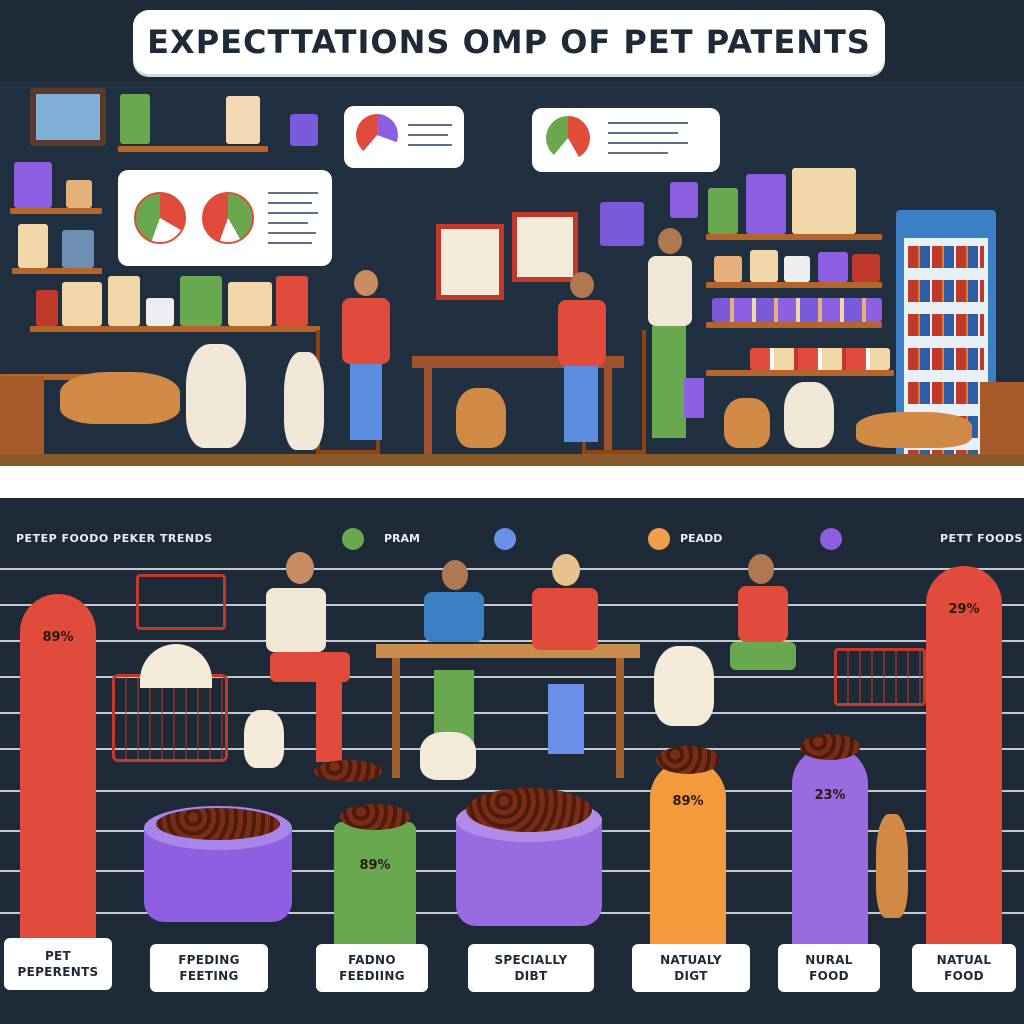  What do you see at coordinates (170, 718) in the screenshot?
I see `stroller-icon` at bounding box center [170, 718].